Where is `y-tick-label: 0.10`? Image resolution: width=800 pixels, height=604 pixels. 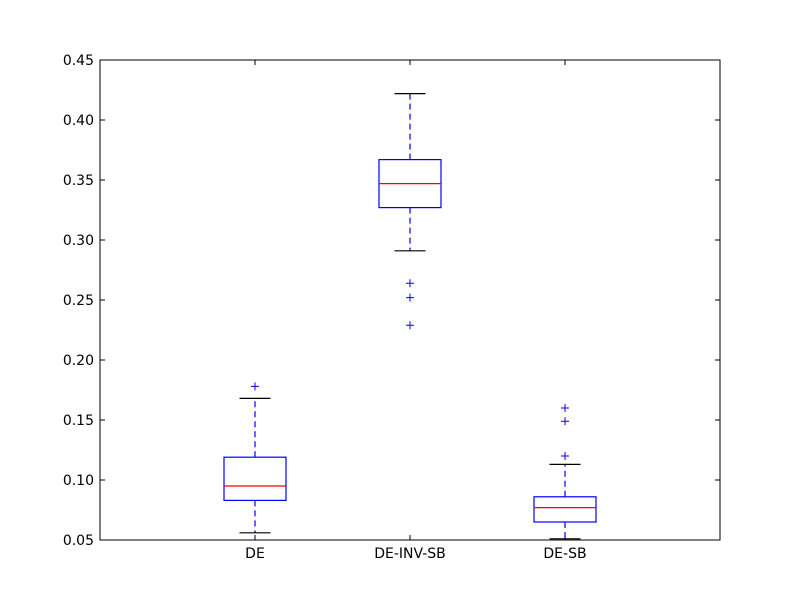 y-tick-label: 0.10 is located at coordinates (78, 481).